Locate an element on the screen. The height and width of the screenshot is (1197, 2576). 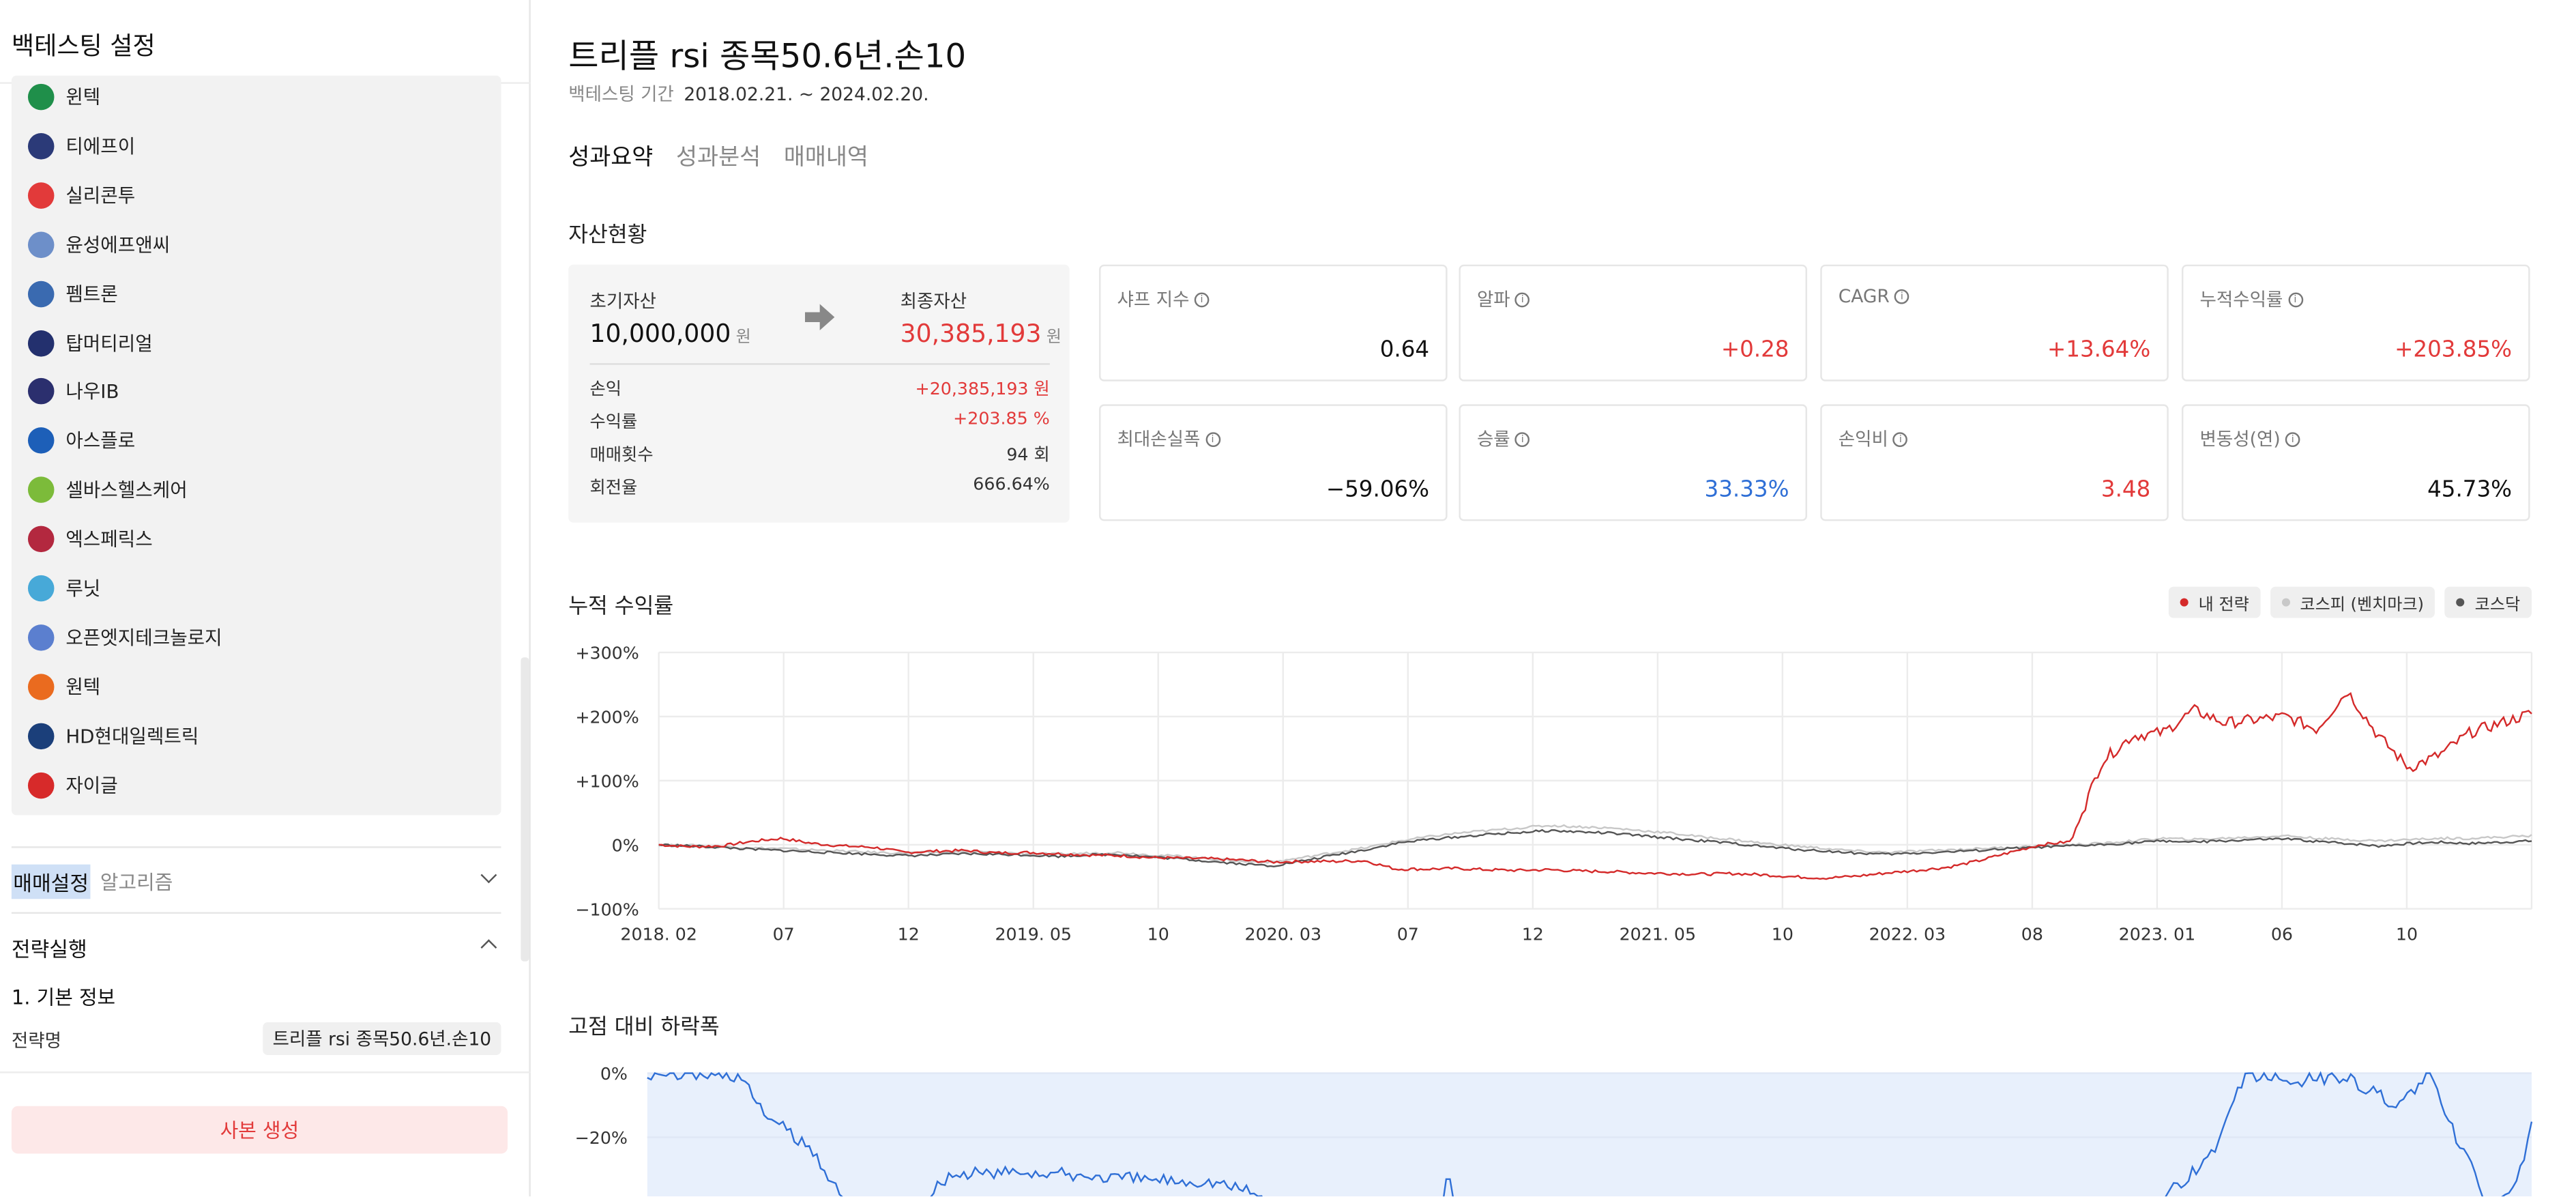
final-asset-label: 최종자산 is located at coordinates (933, 302).